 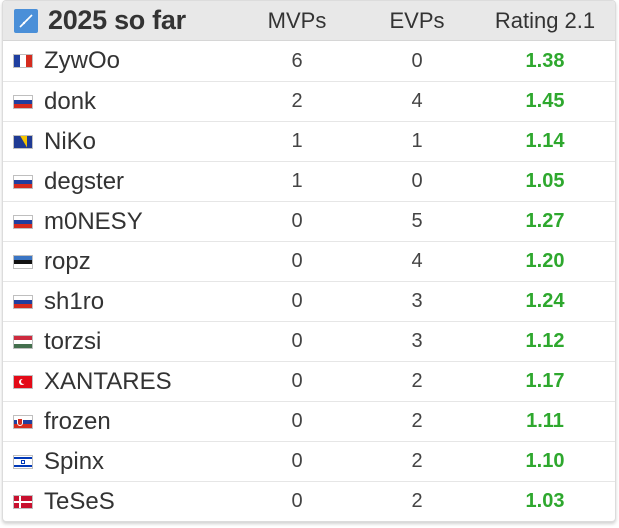 What do you see at coordinates (417, 141) in the screenshot?
I see `evps-value: 1` at bounding box center [417, 141].